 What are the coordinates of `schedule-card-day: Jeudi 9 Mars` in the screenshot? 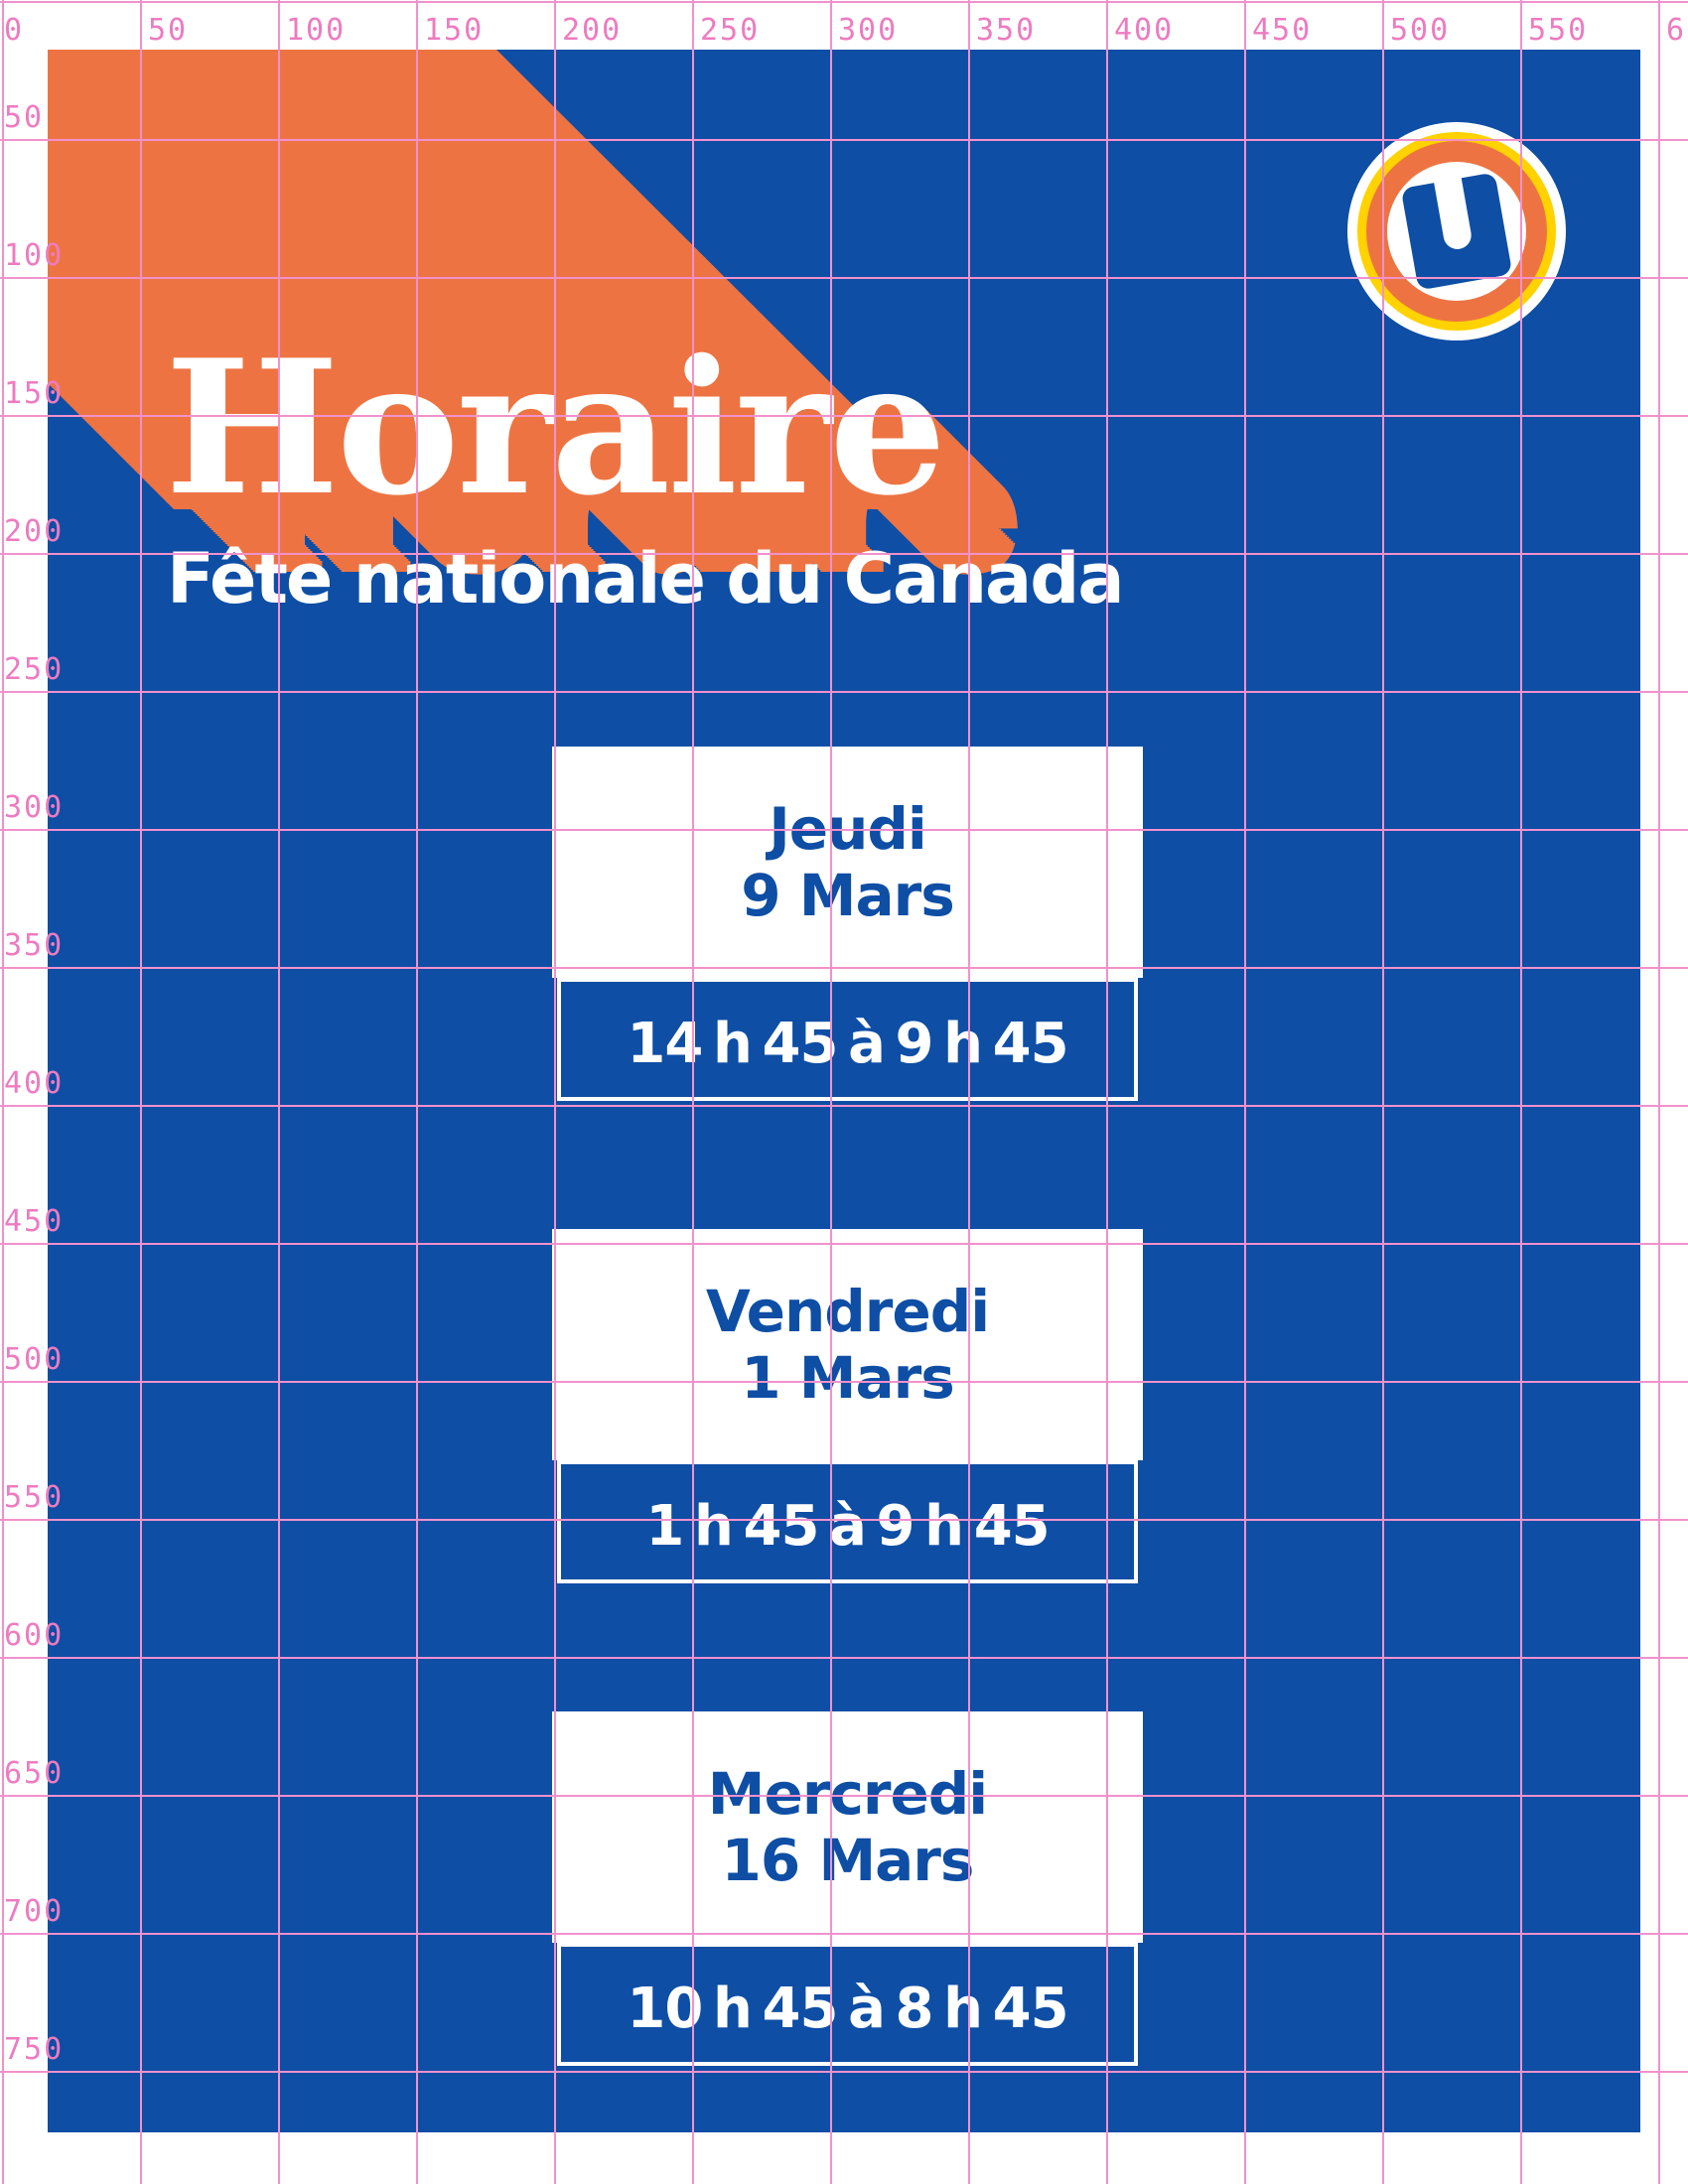 It's located at (847, 862).